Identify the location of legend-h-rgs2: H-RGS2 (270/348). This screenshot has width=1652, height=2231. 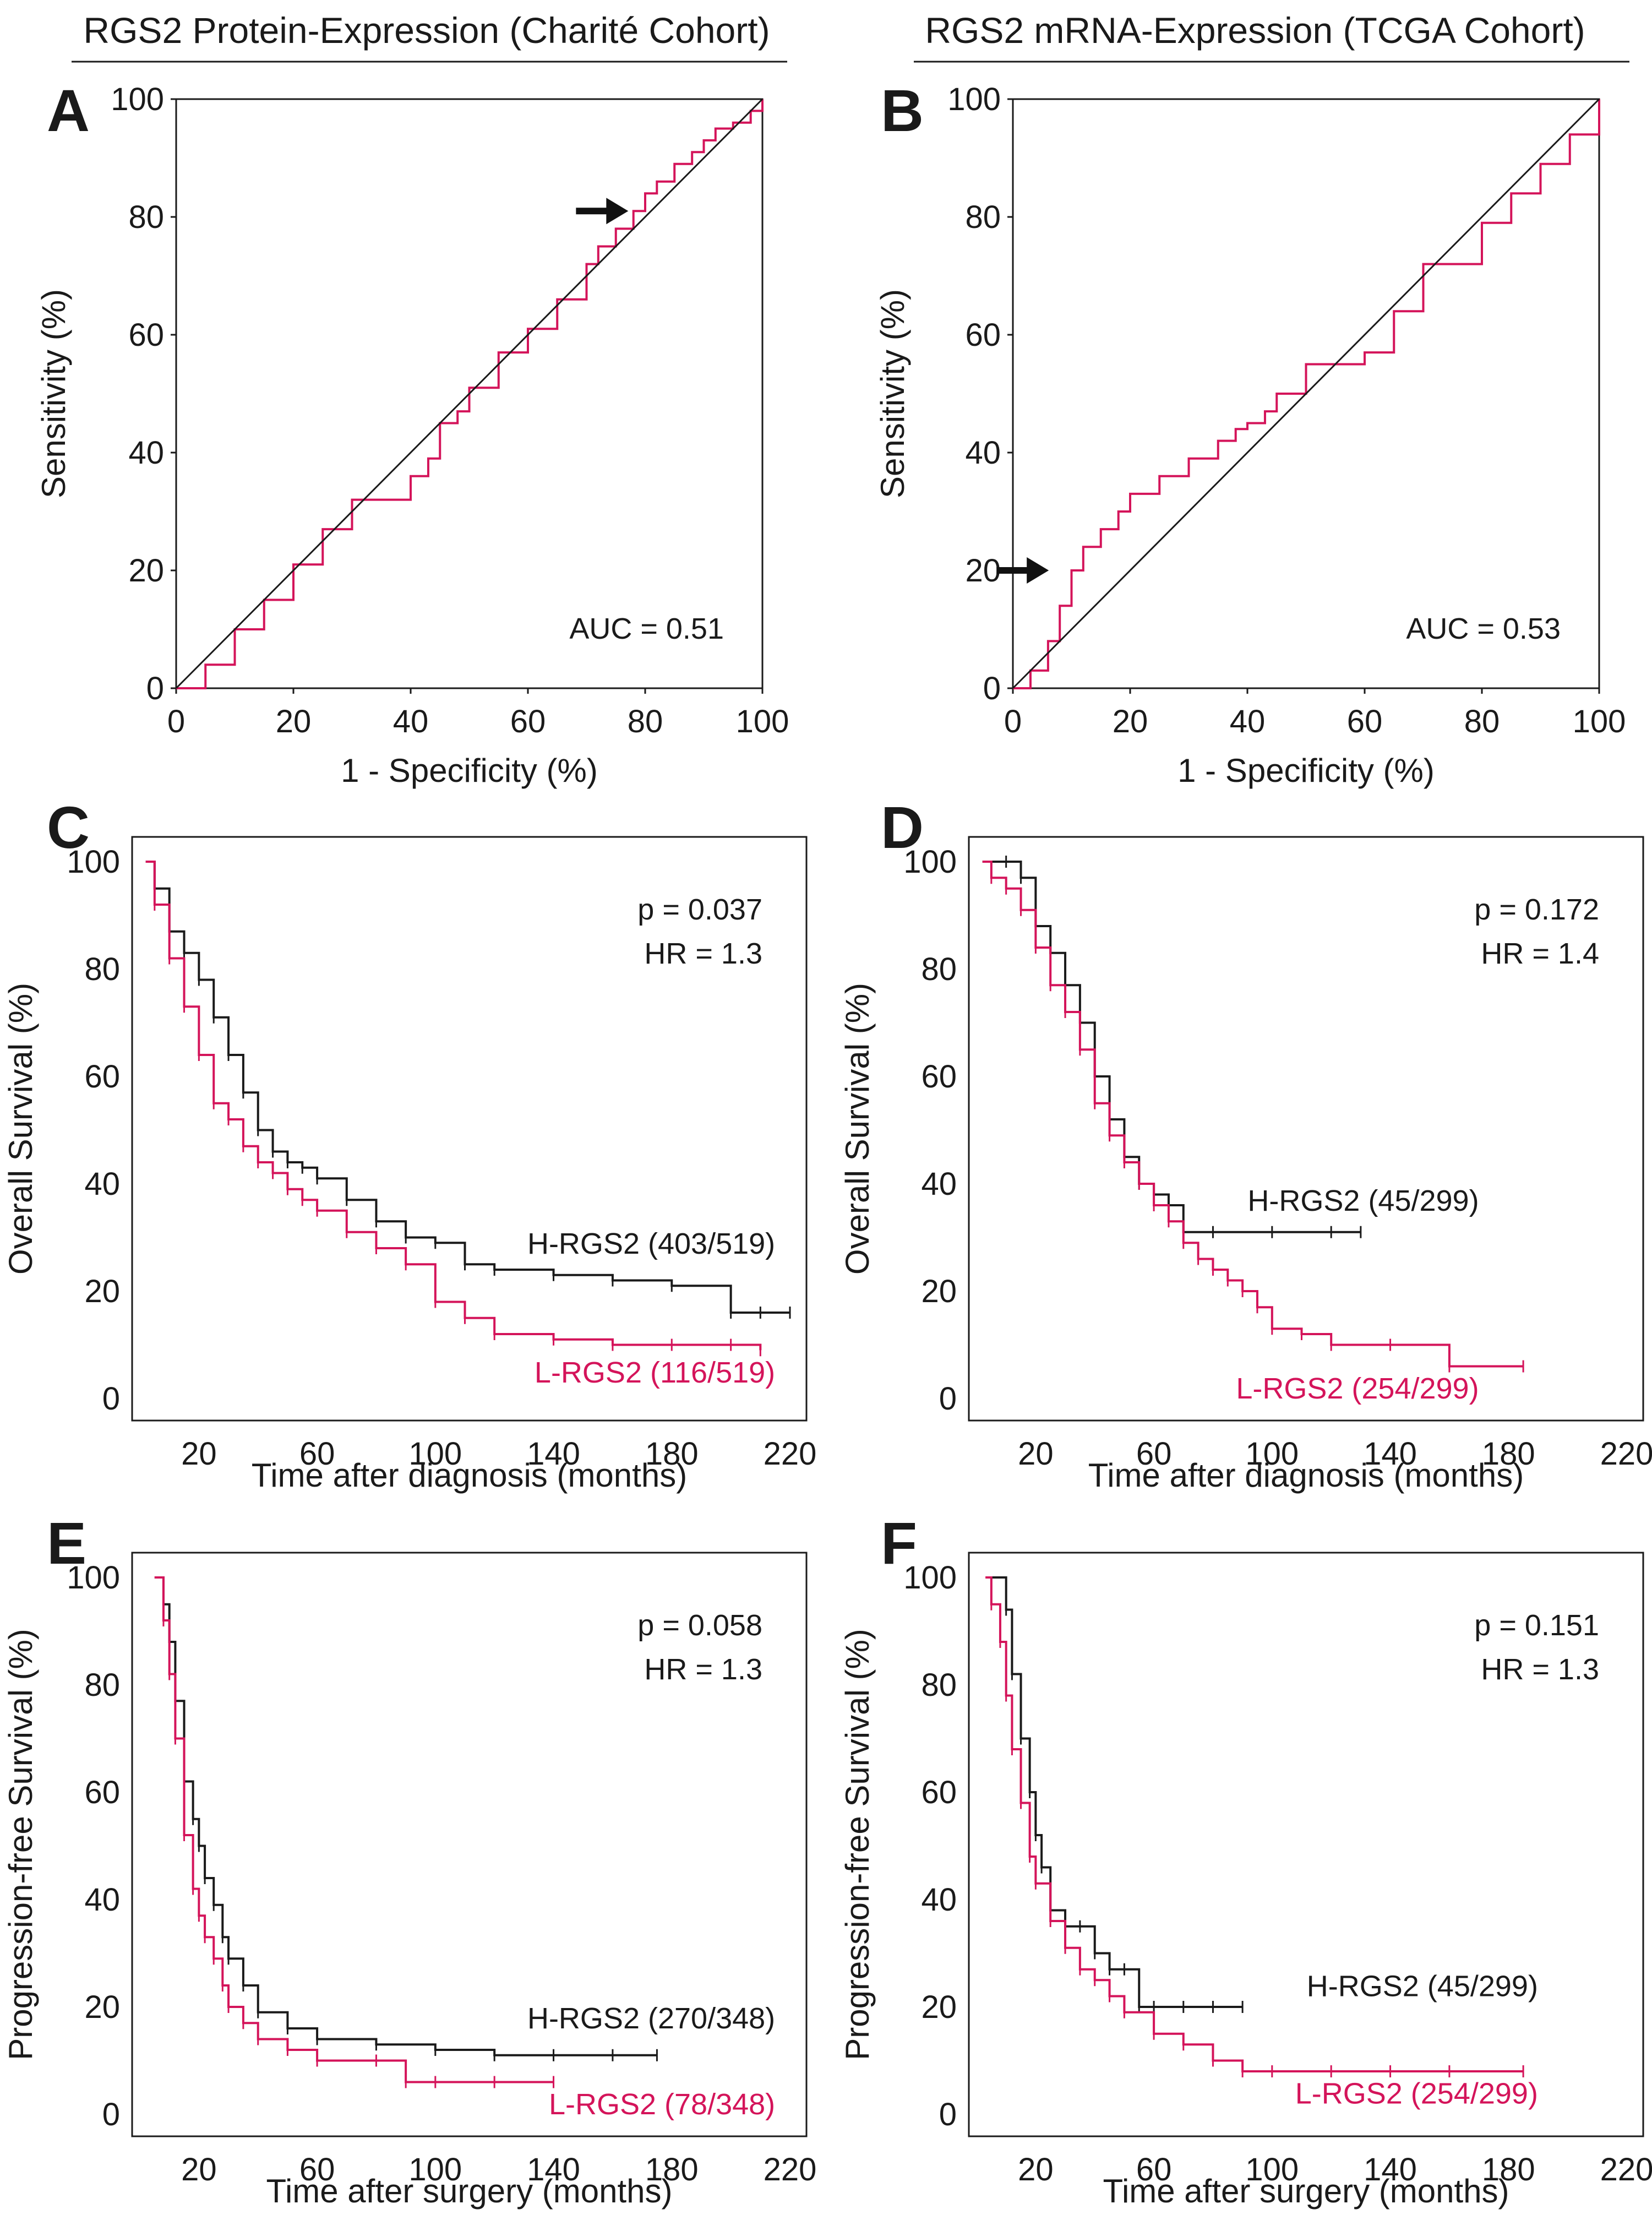
(651, 2018).